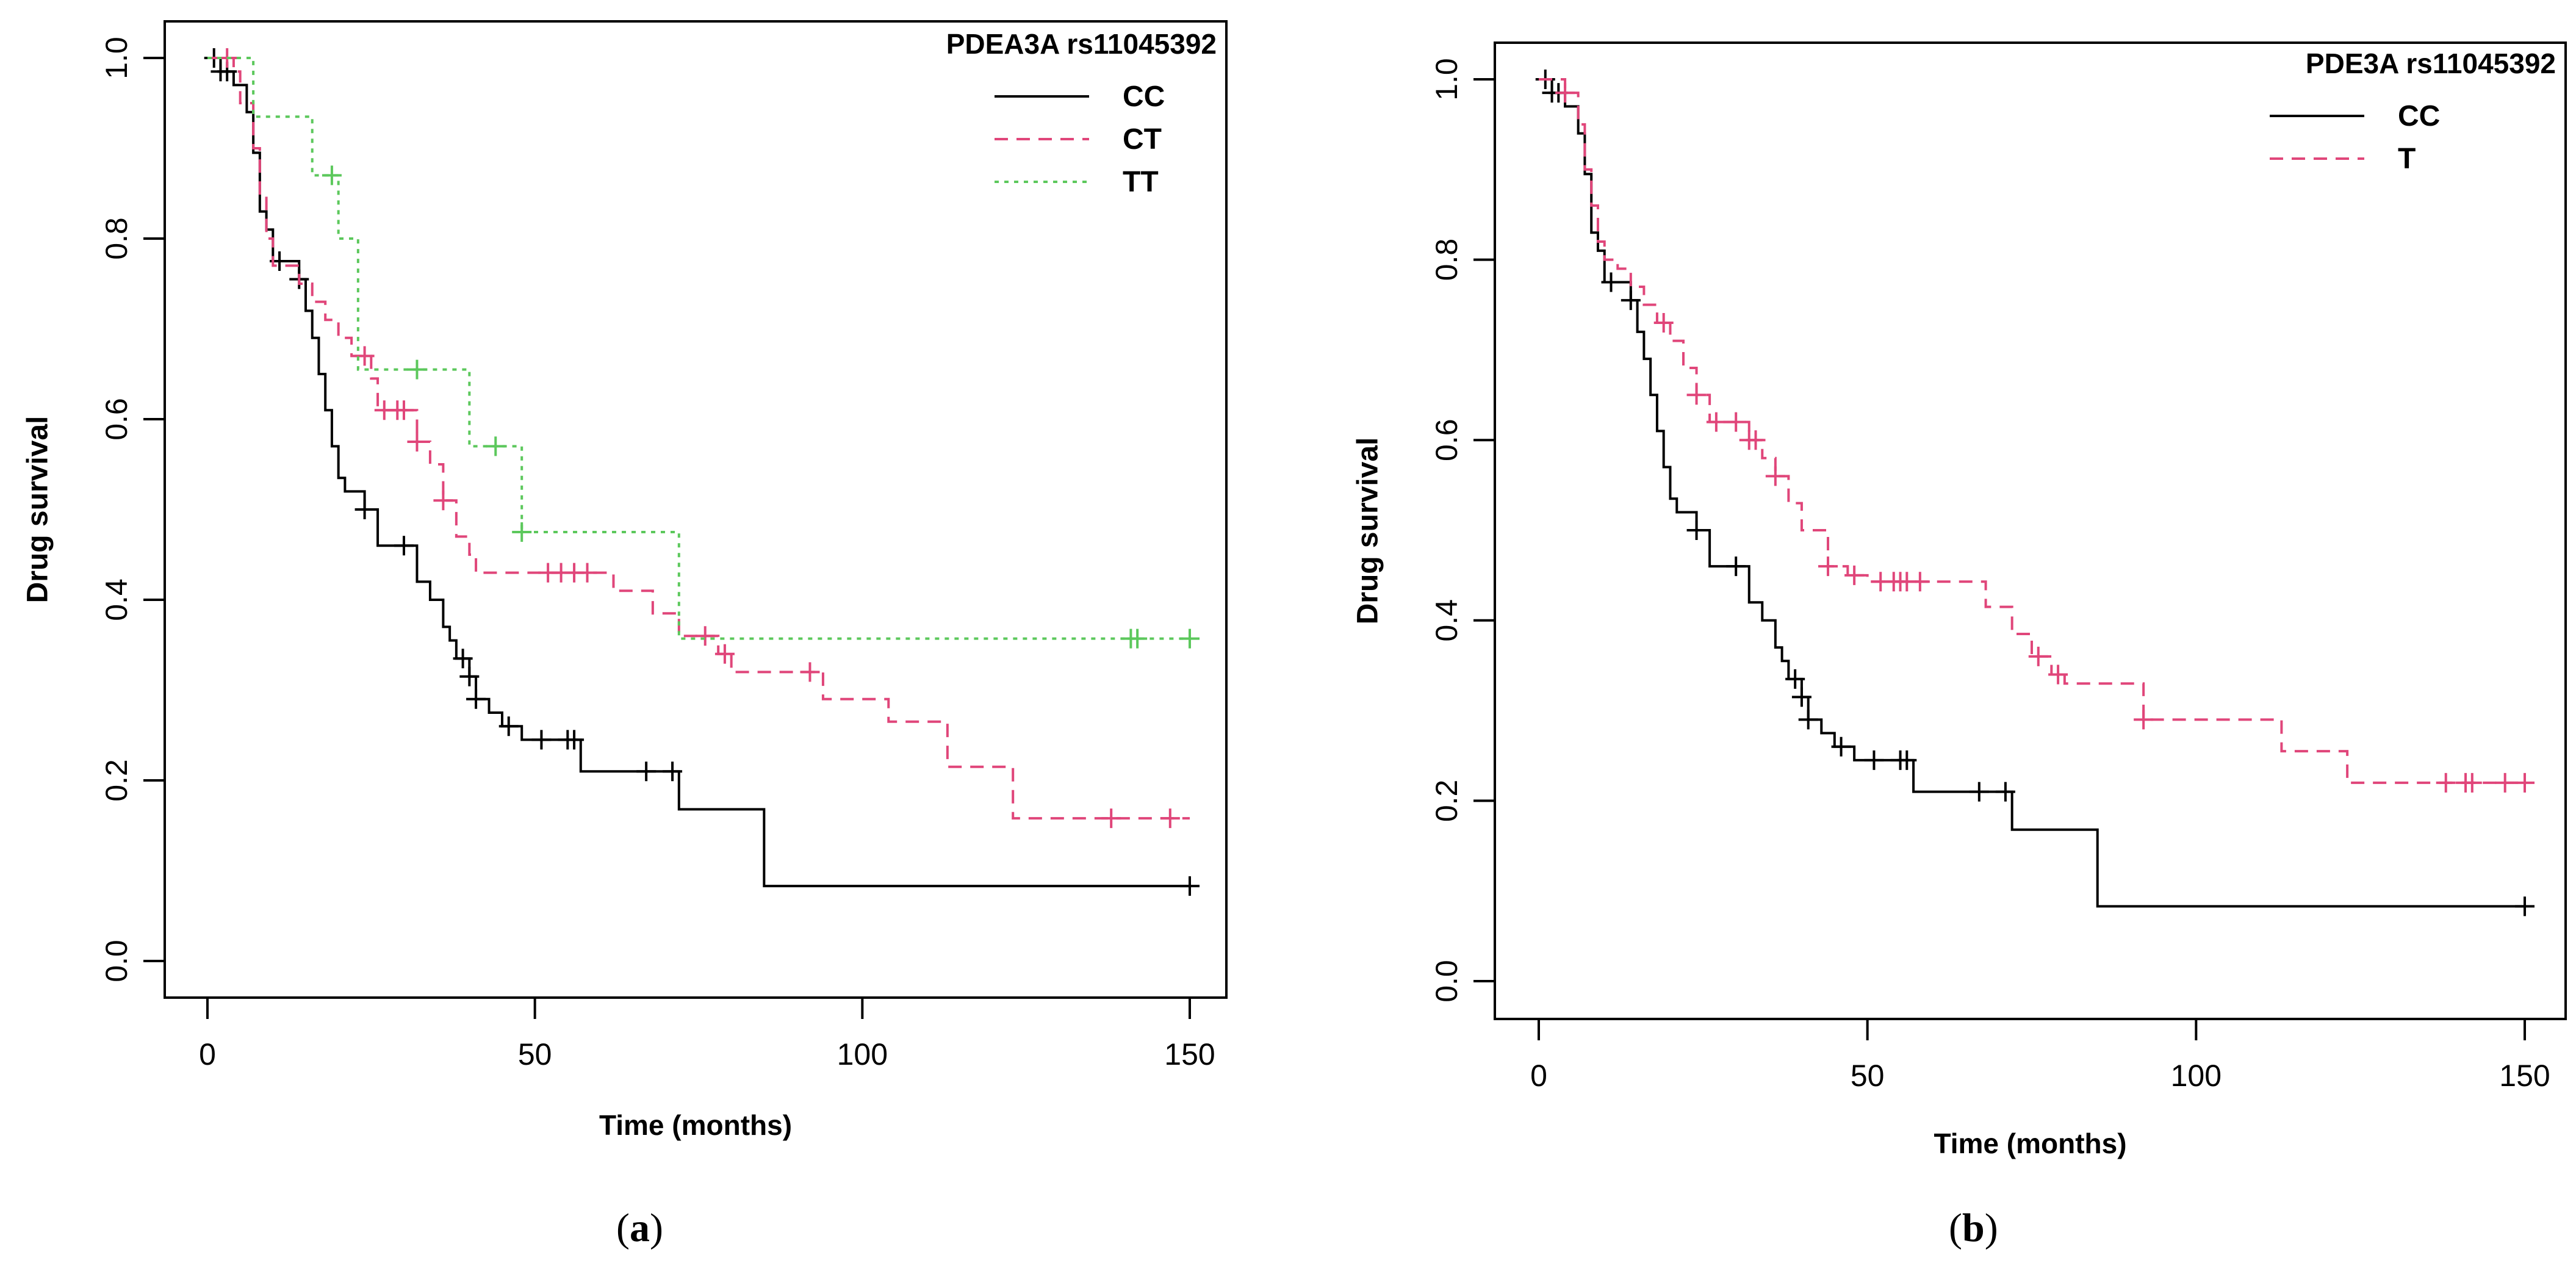 The width and height of the screenshot is (2576, 1285). I want to click on caption-b-label: b, so click(1973, 1228).